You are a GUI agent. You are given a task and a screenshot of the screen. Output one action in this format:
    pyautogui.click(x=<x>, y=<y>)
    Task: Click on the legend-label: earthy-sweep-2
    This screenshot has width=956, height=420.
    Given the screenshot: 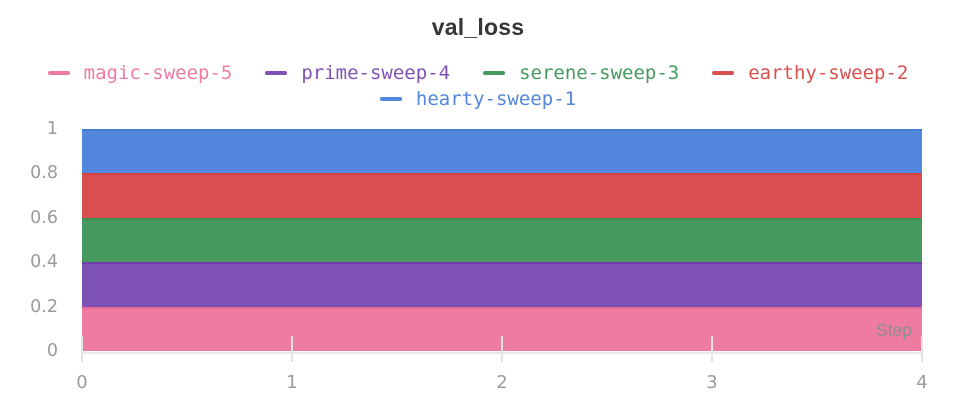 What is the action you would take?
    pyautogui.click(x=828, y=72)
    